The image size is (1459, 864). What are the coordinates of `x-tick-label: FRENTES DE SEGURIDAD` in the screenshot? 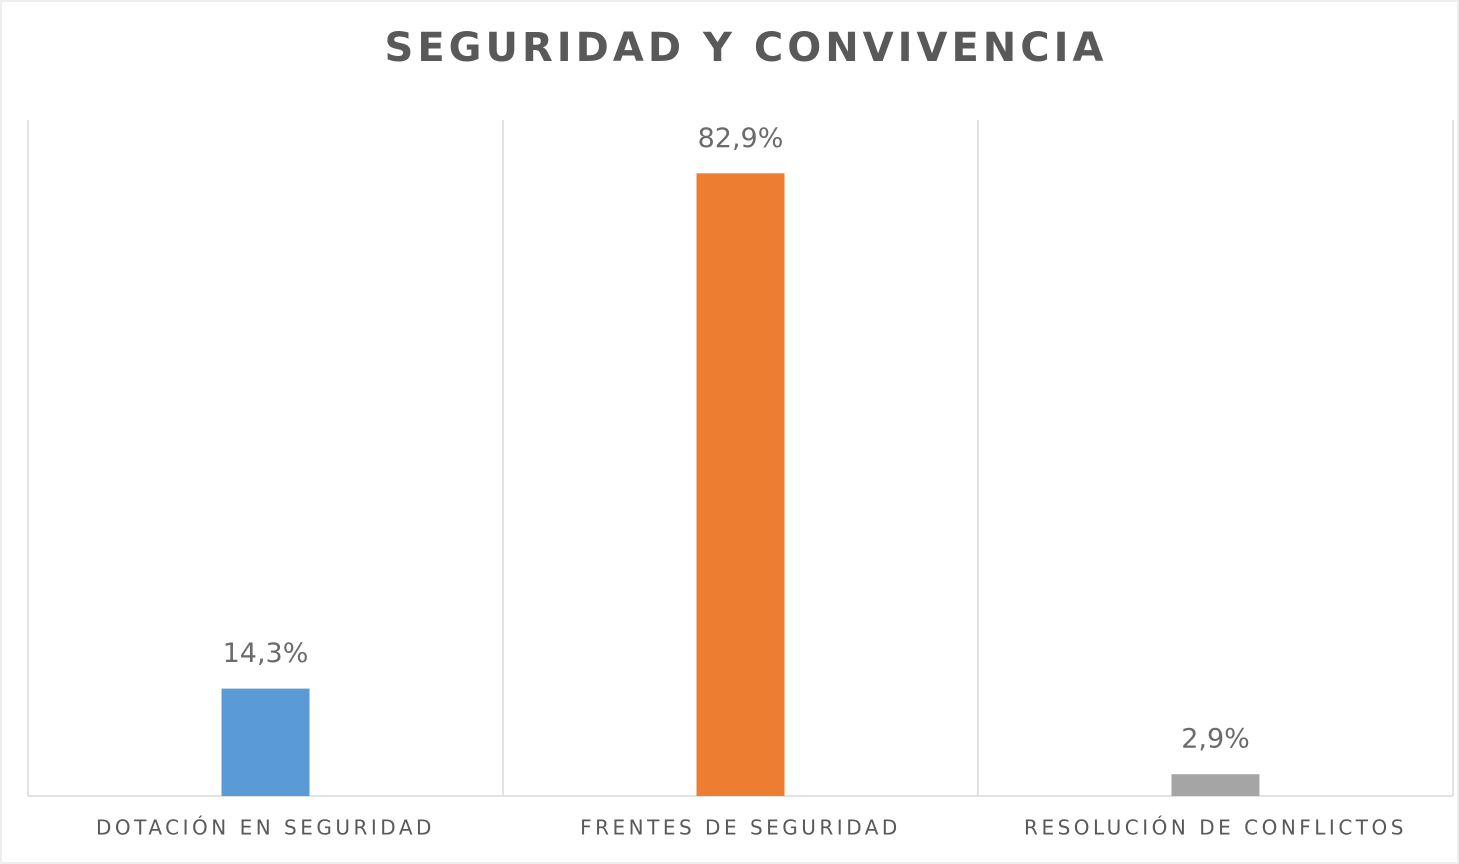 It's located at (740, 828).